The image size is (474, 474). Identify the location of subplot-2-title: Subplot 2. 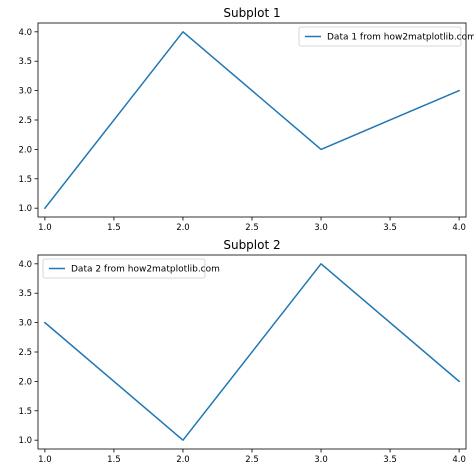
(251, 245).